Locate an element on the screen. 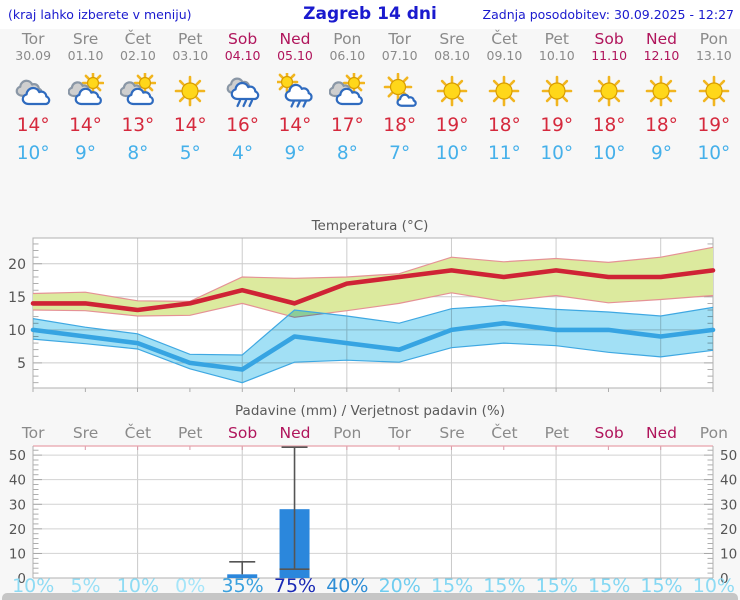 The height and width of the screenshot is (600, 740). day-date: 10.10 is located at coordinates (556, 55).